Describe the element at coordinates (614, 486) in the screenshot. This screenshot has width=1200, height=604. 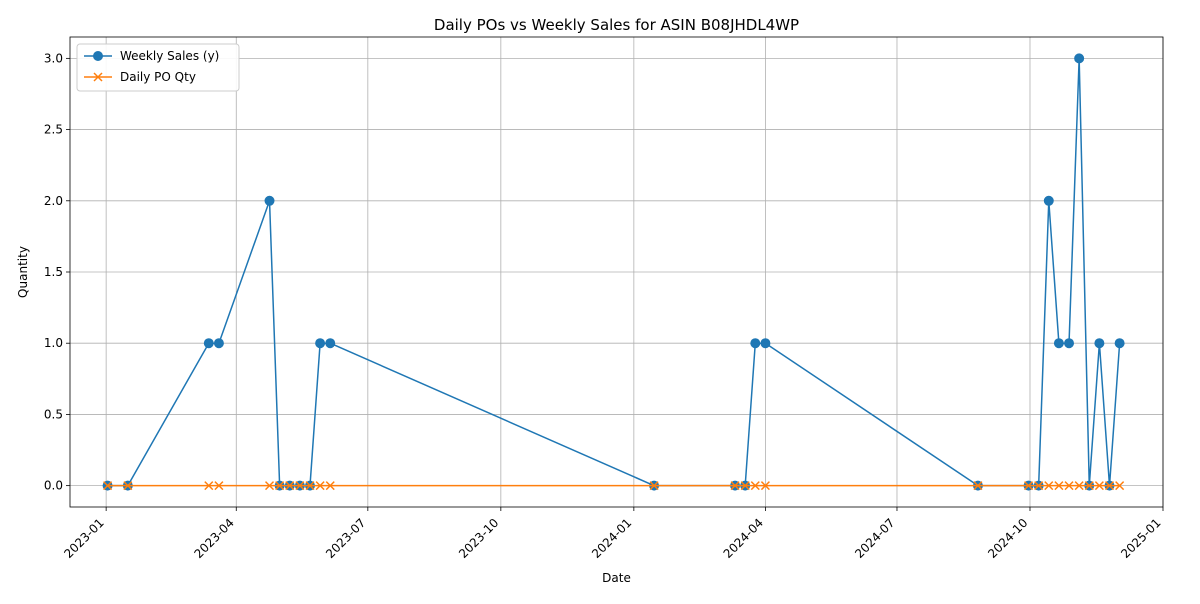
I see `series-daily-po-qty` at that location.